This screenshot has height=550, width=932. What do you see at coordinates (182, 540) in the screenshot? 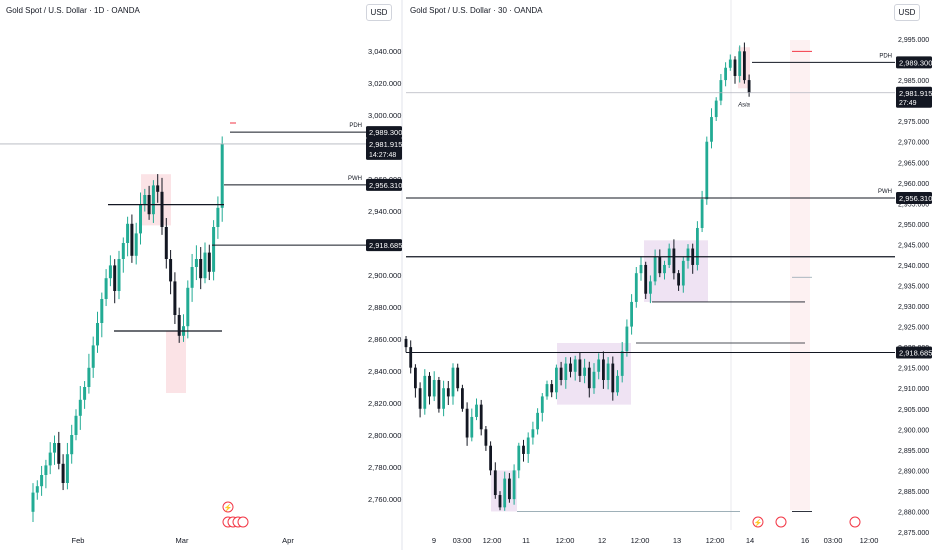
I see `x-axis-tick-label: Mar` at bounding box center [182, 540].